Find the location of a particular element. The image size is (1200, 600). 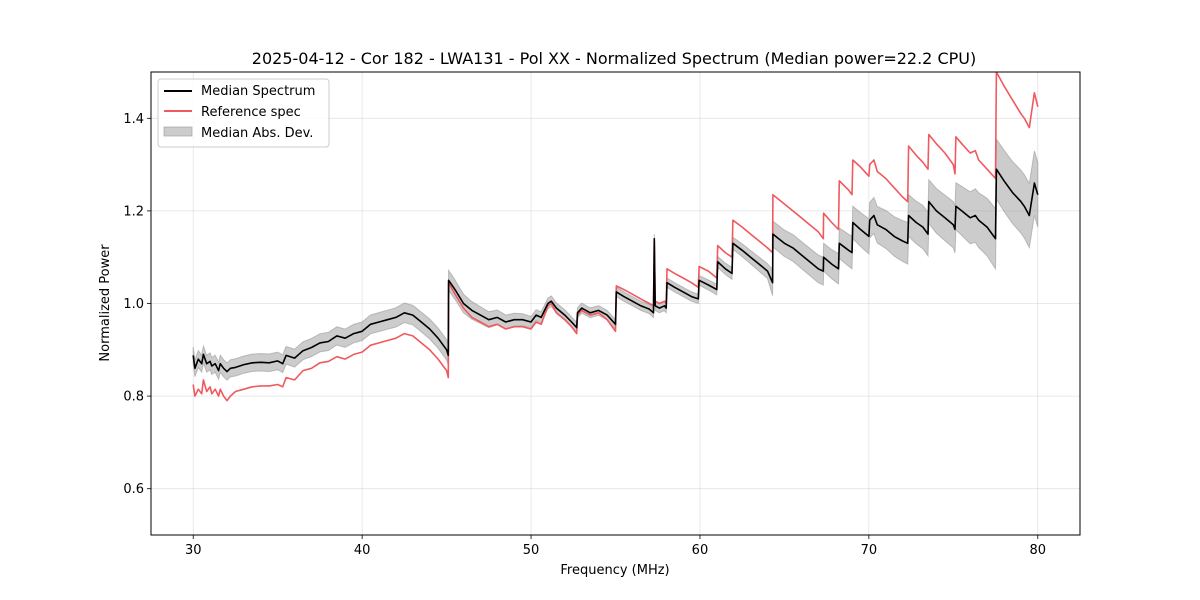

x-tick-label: 40 is located at coordinates (362, 550).